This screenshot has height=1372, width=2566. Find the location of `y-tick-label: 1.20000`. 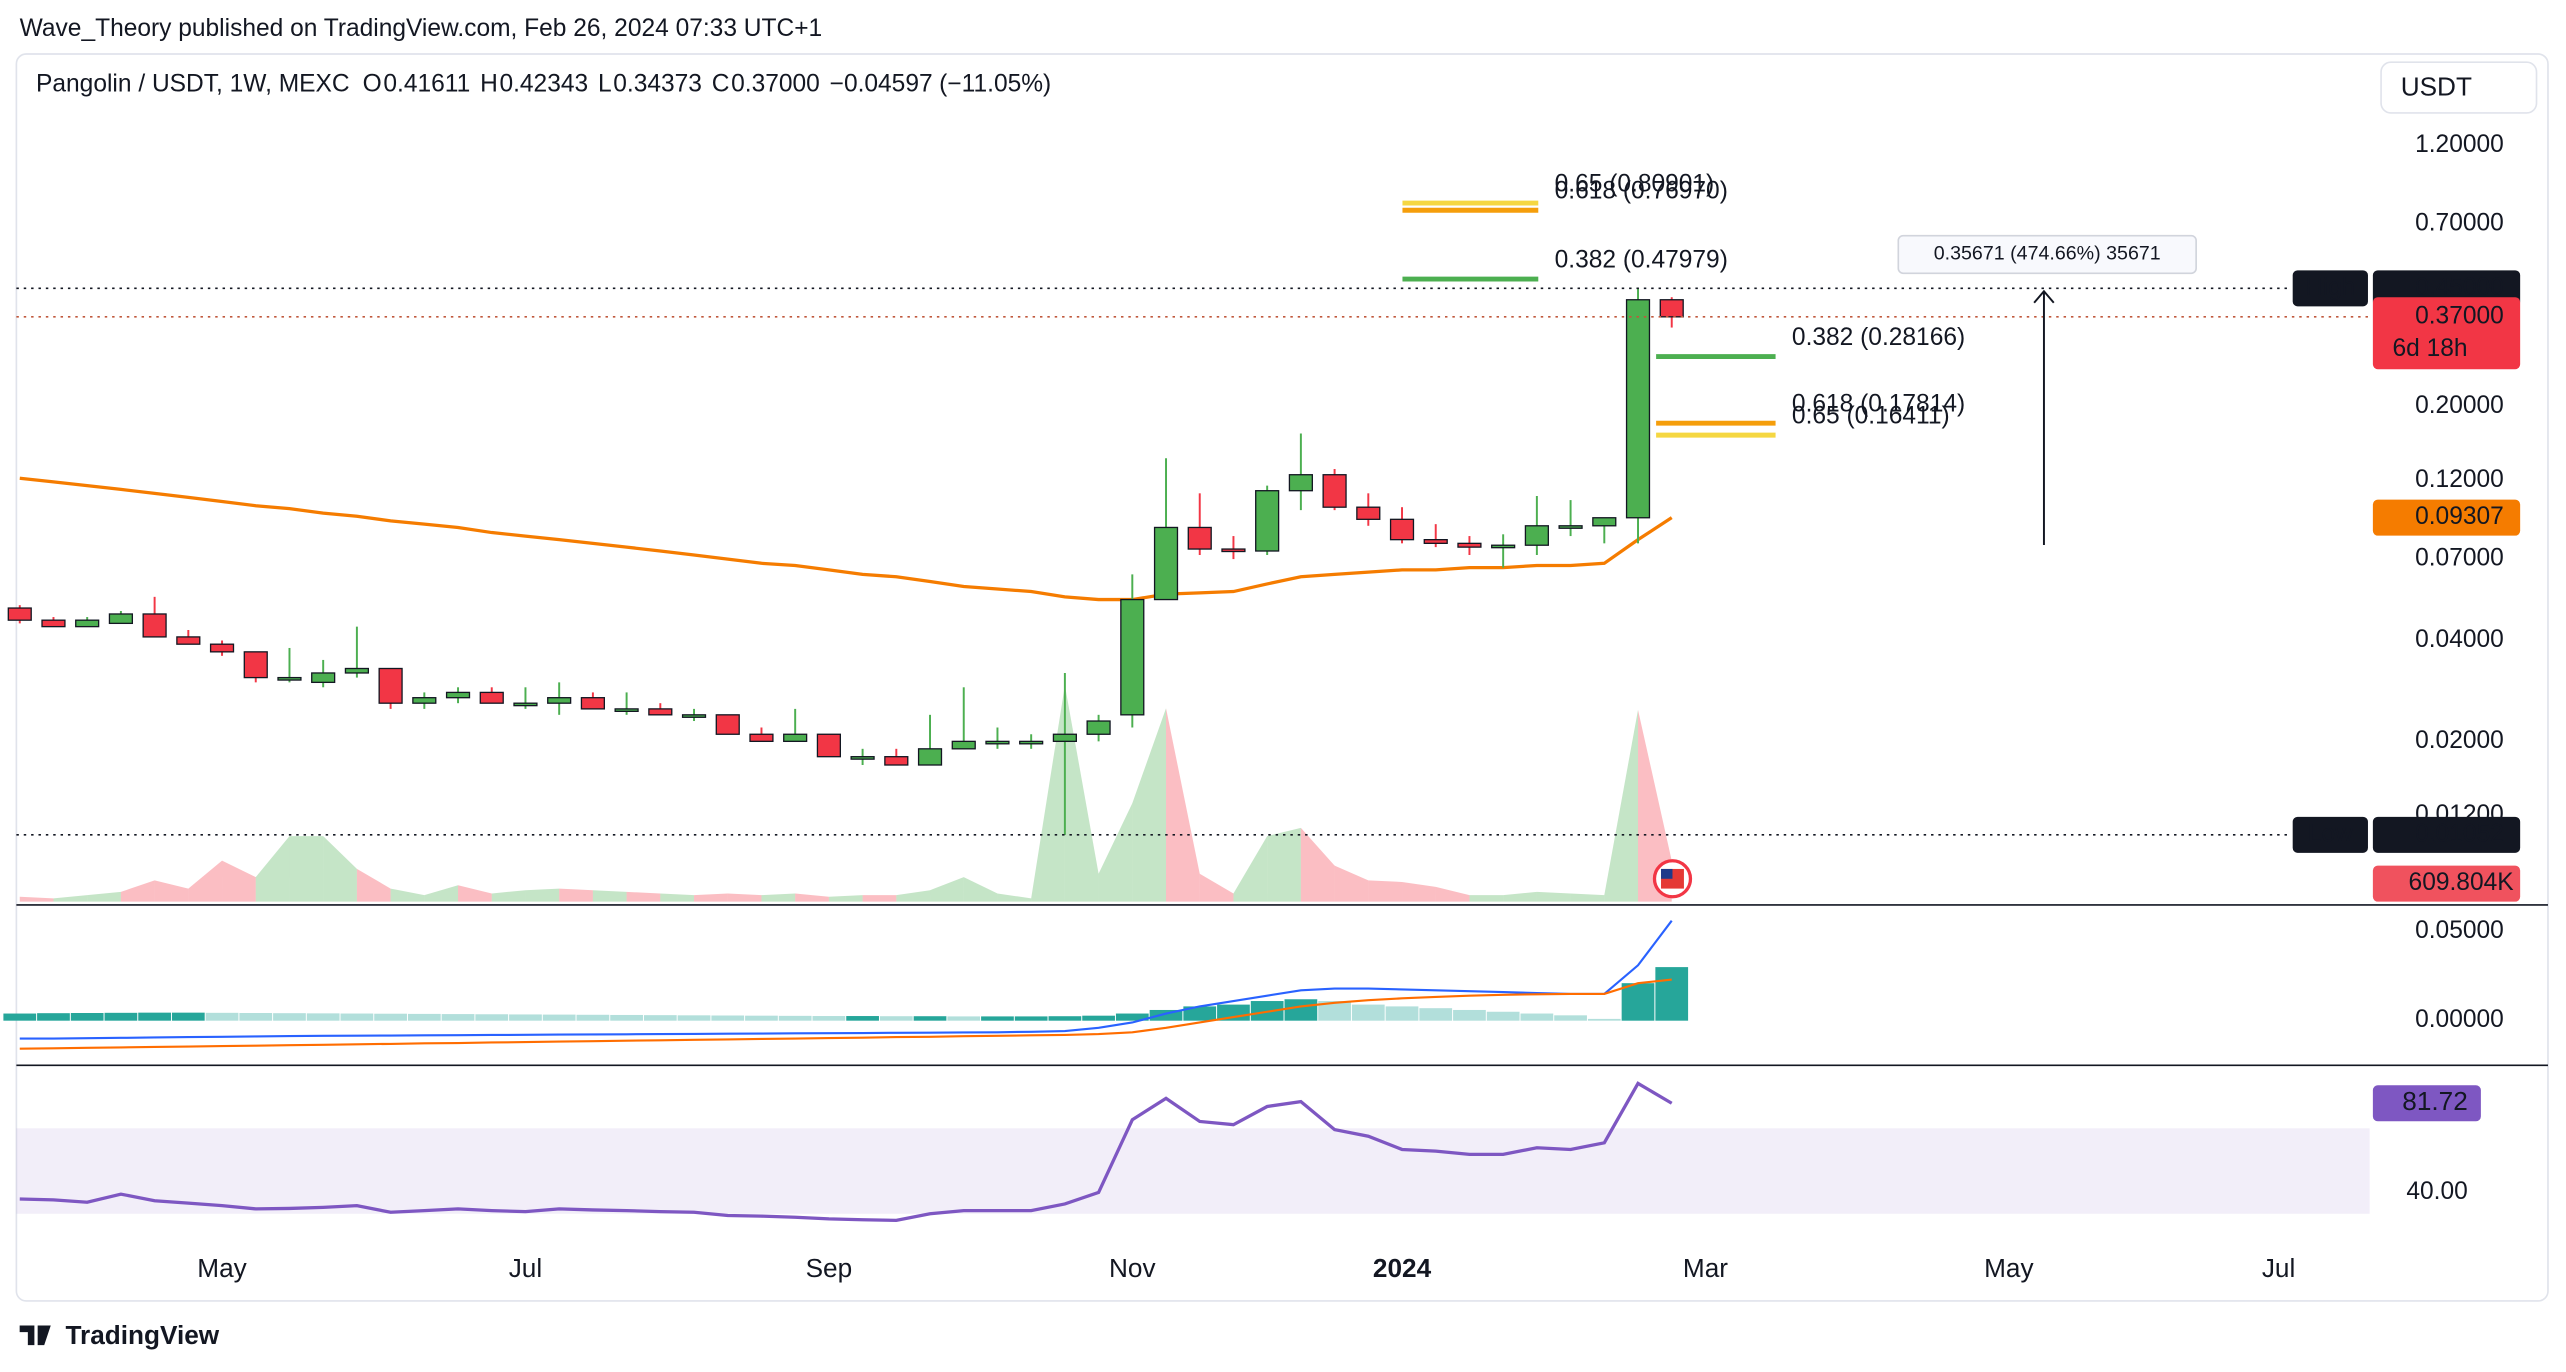

y-tick-label: 1.20000 is located at coordinates (2459, 144).